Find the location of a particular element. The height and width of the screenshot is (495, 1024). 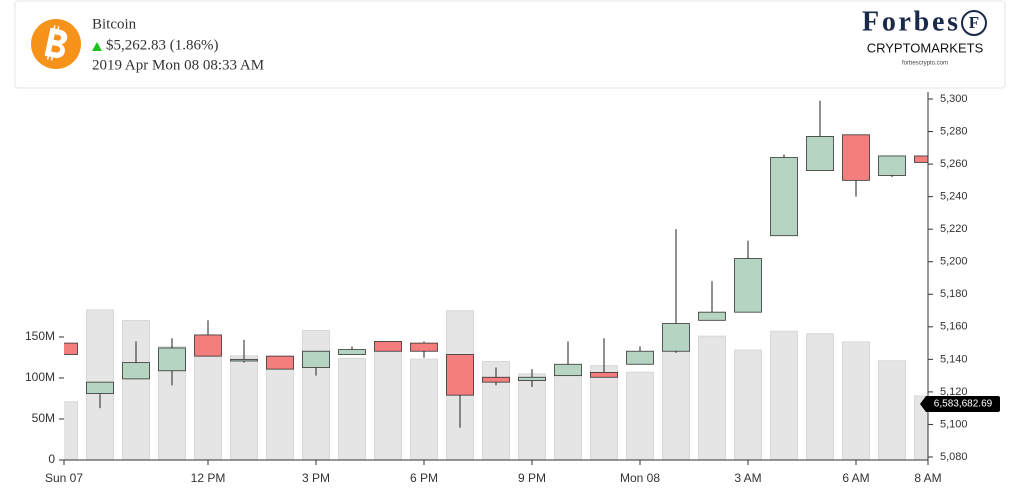

y-tick-label: 5,180 is located at coordinates (954, 294).